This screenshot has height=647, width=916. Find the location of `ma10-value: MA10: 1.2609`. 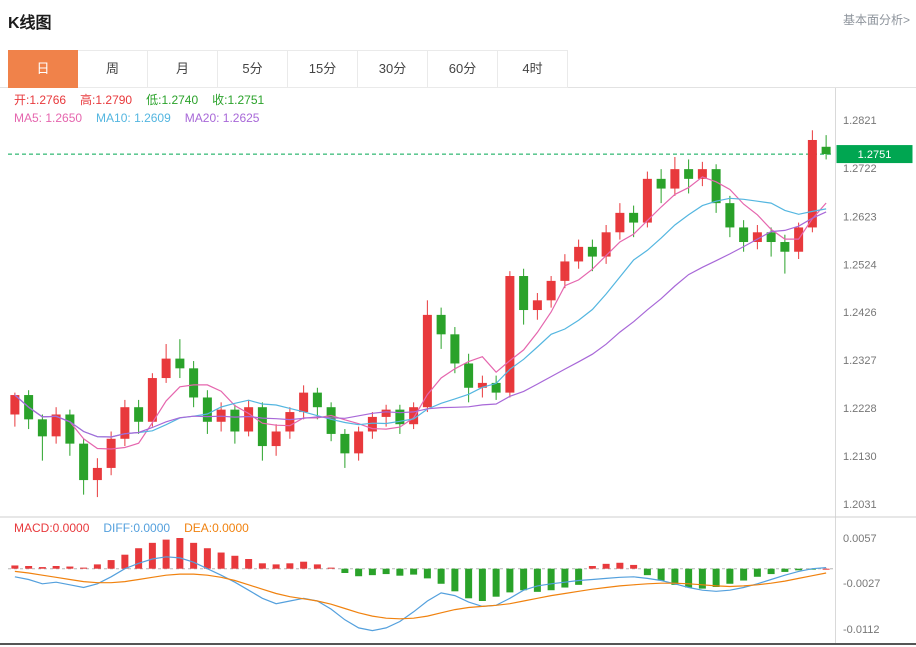

ma10-value: MA10: 1.2609 is located at coordinates (133, 118).